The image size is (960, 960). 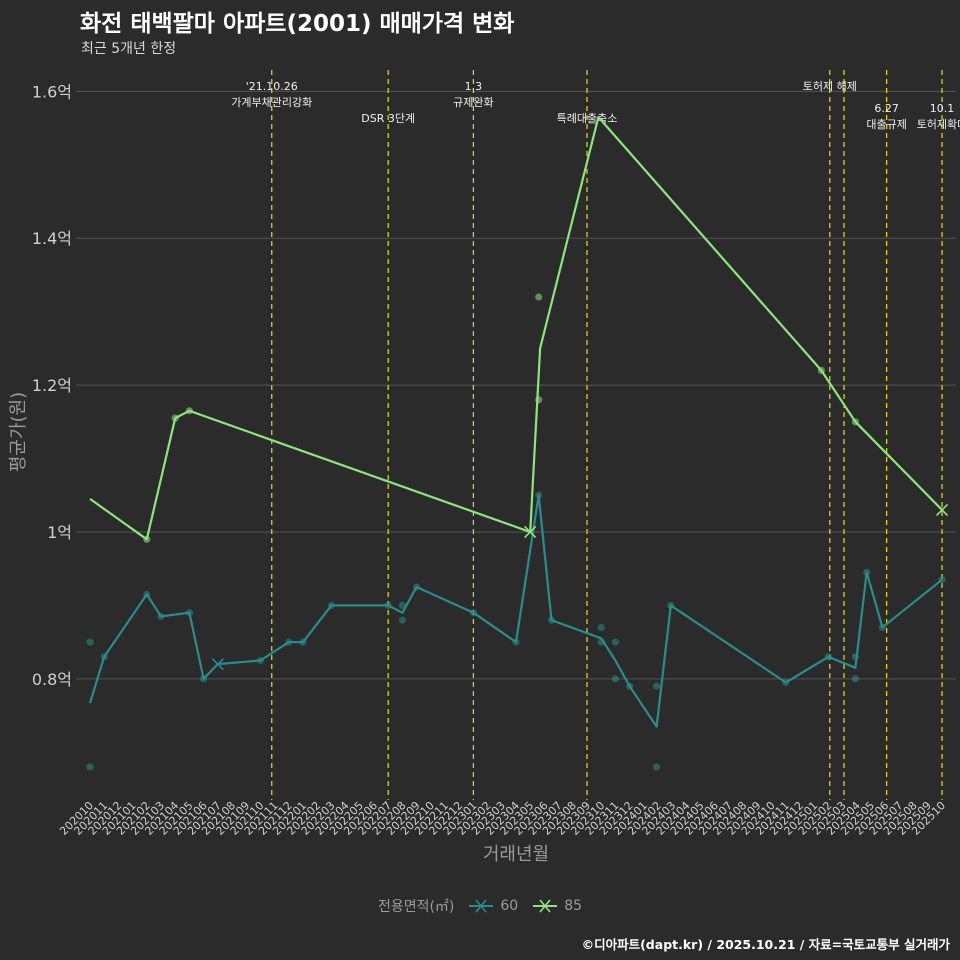 I want to click on event-label: 토허제확대, so click(x=938, y=124).